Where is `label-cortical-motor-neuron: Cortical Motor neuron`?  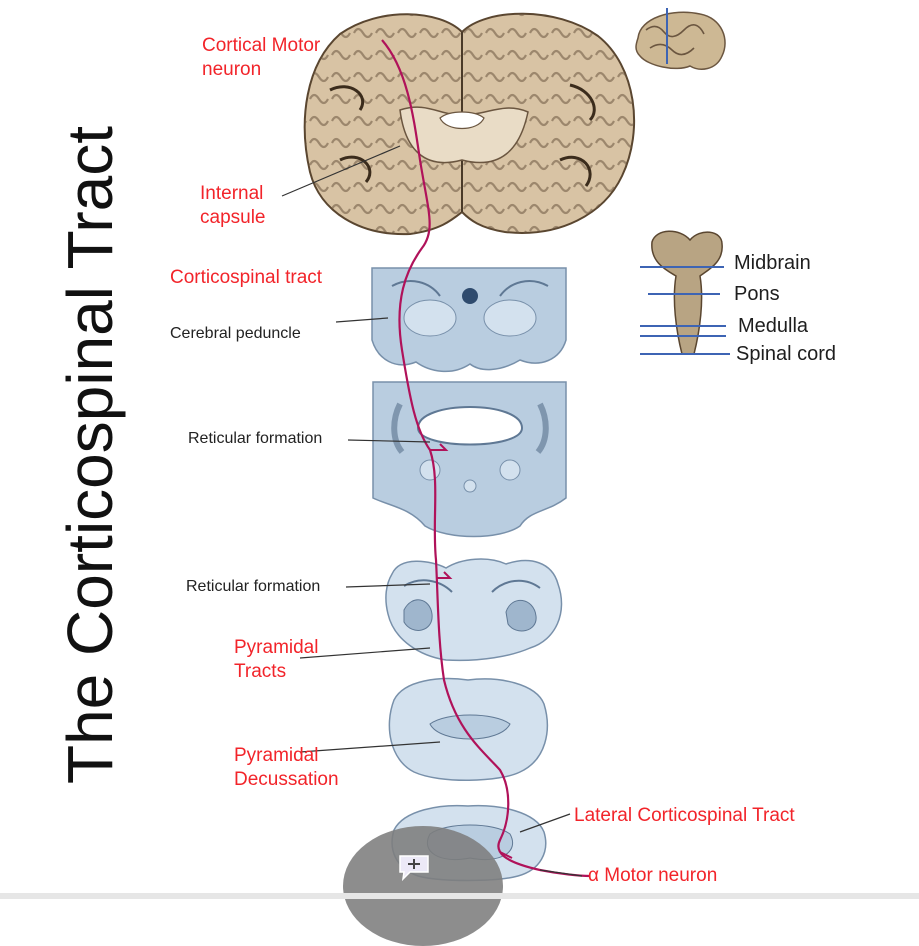 label-cortical-motor-neuron: Cortical Motor neuron is located at coordinates (261, 57).